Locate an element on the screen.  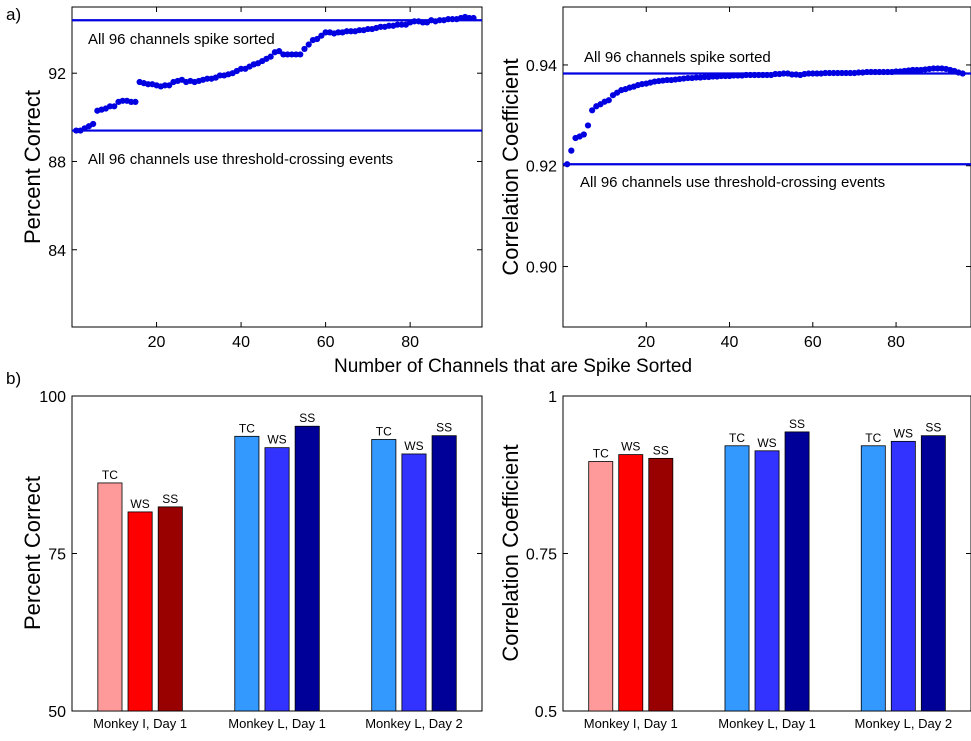
y-tick-label: 75 is located at coordinates (57, 555).